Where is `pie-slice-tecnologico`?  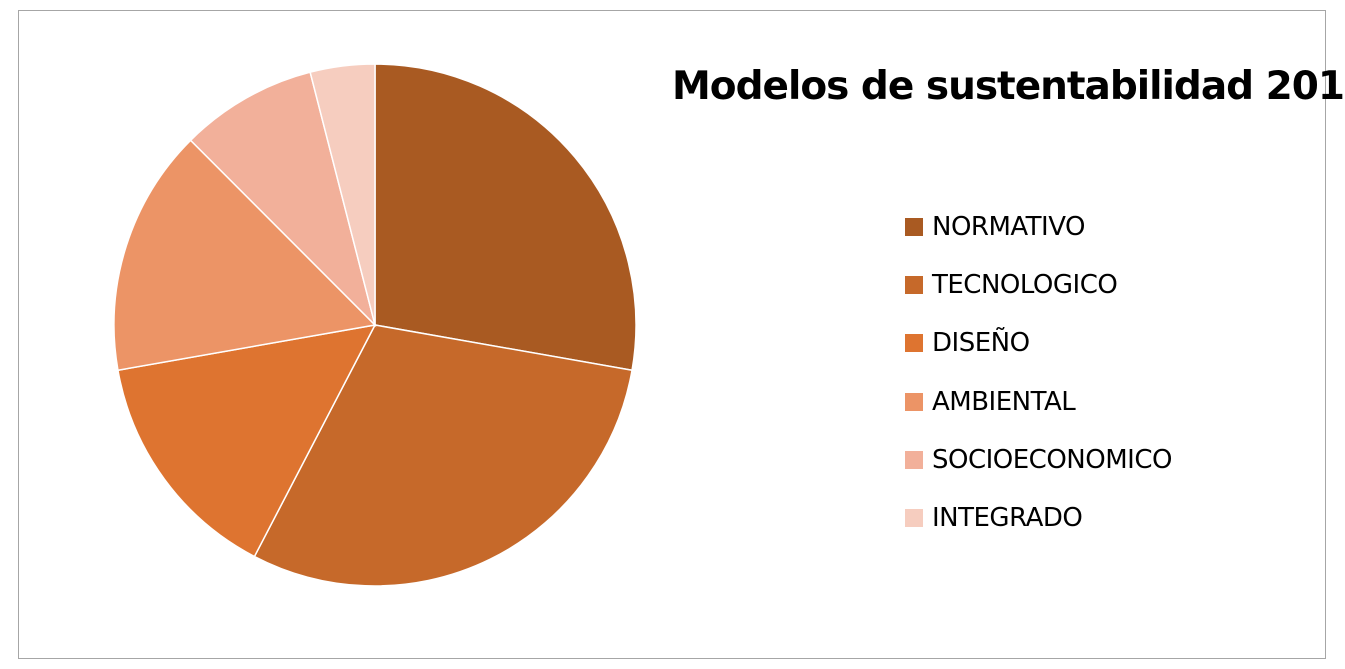
pie-slice-tecnologico is located at coordinates (443, 455).